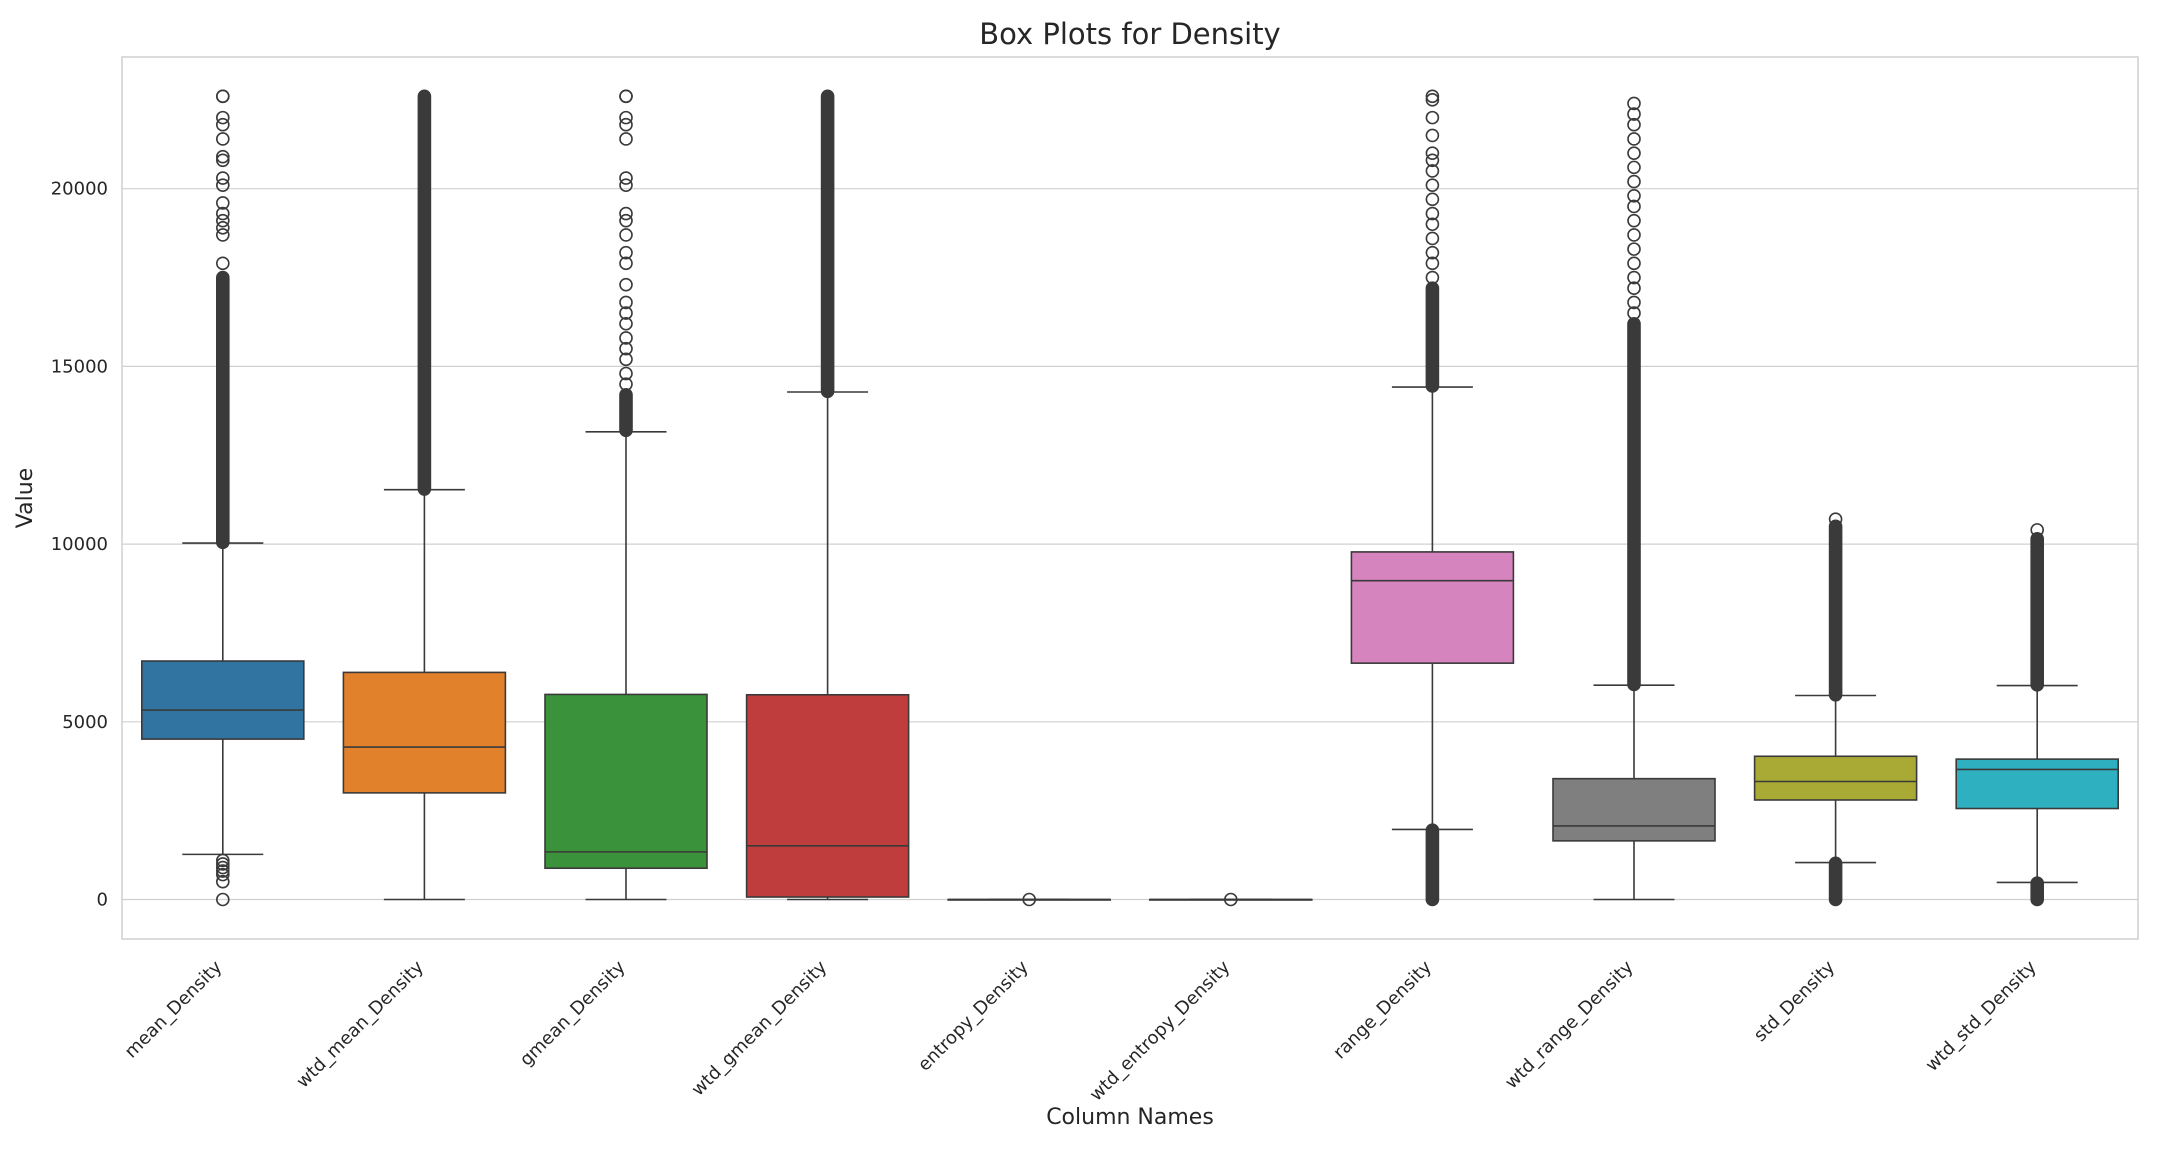 The width and height of the screenshot is (2160, 1152). What do you see at coordinates (1129, 34) in the screenshot?
I see `chart-title: Box Plots for Density` at bounding box center [1129, 34].